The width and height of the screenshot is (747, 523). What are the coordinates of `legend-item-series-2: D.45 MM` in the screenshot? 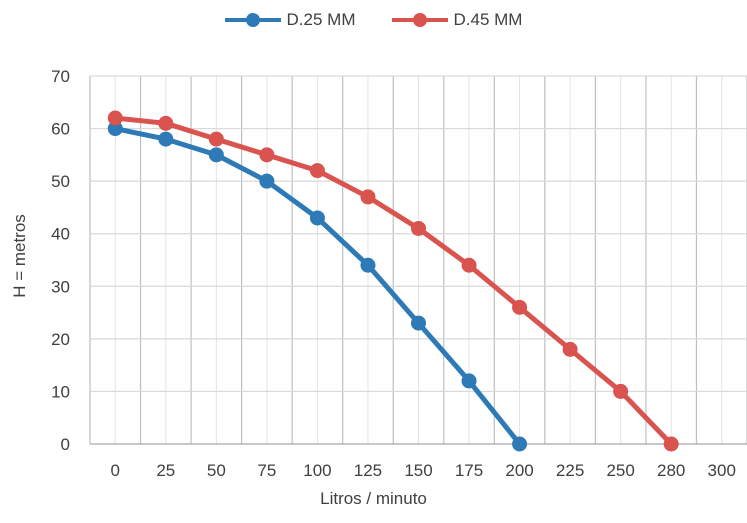 It's located at (457, 20).